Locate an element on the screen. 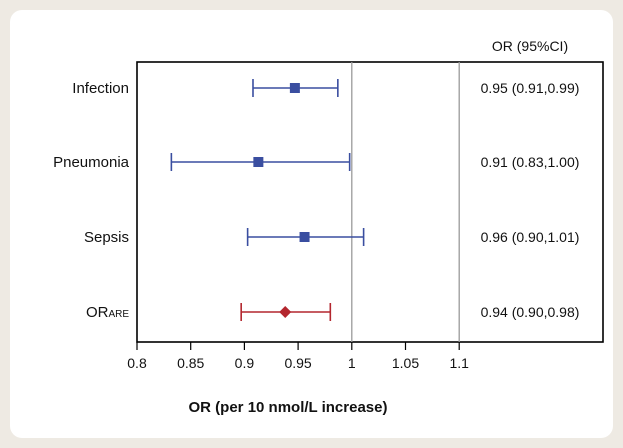 The height and width of the screenshot is (448, 623). ci-text-0: 0.95 (0.91,0.99) is located at coordinates (530, 88).